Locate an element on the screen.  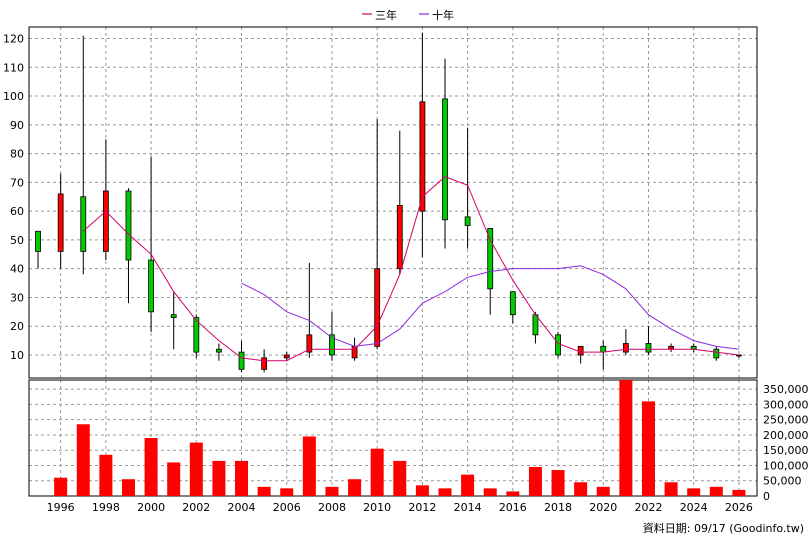
volume-tick-label: 250,000 is located at coordinates (785, 420).